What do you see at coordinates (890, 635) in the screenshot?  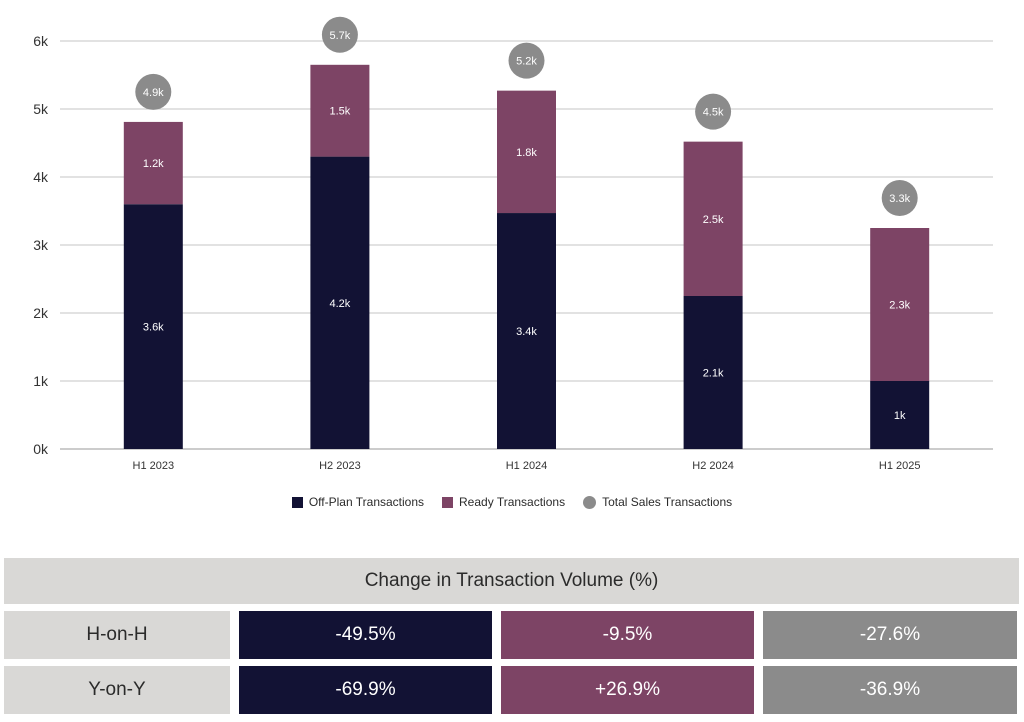 I see `cell-total-h-on-h: -27.6%` at bounding box center [890, 635].